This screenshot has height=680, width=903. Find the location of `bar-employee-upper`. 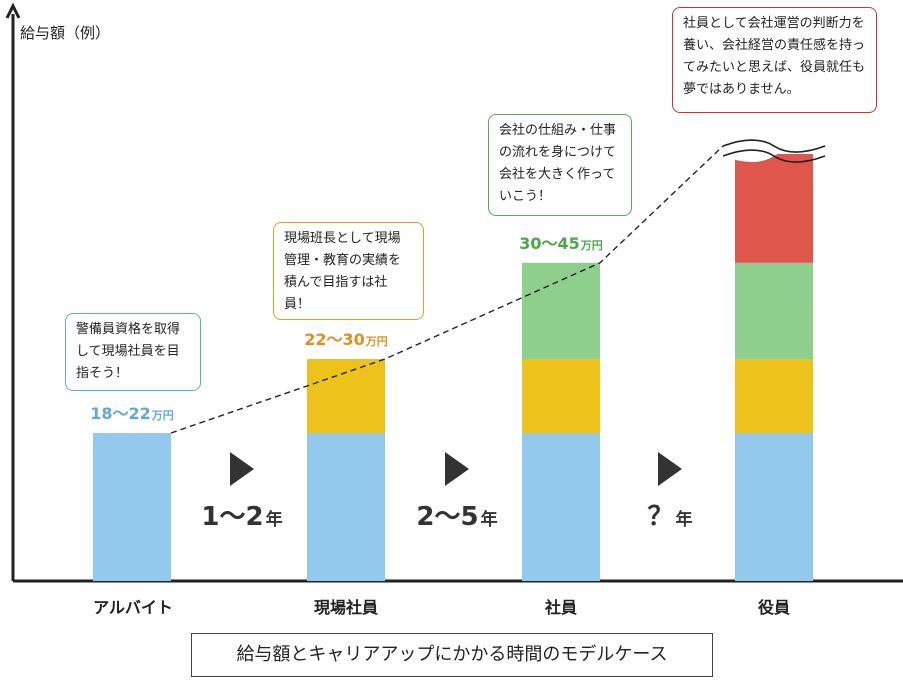

bar-employee-upper is located at coordinates (561, 310).